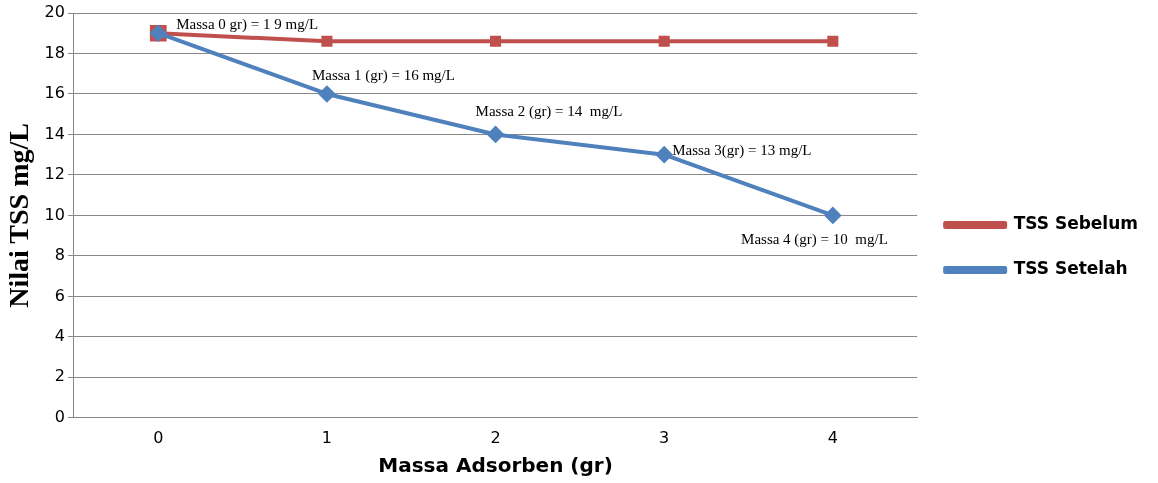 This screenshot has height=483, width=1158. What do you see at coordinates (54, 133) in the screenshot?
I see `y-tick-label: 14` at bounding box center [54, 133].